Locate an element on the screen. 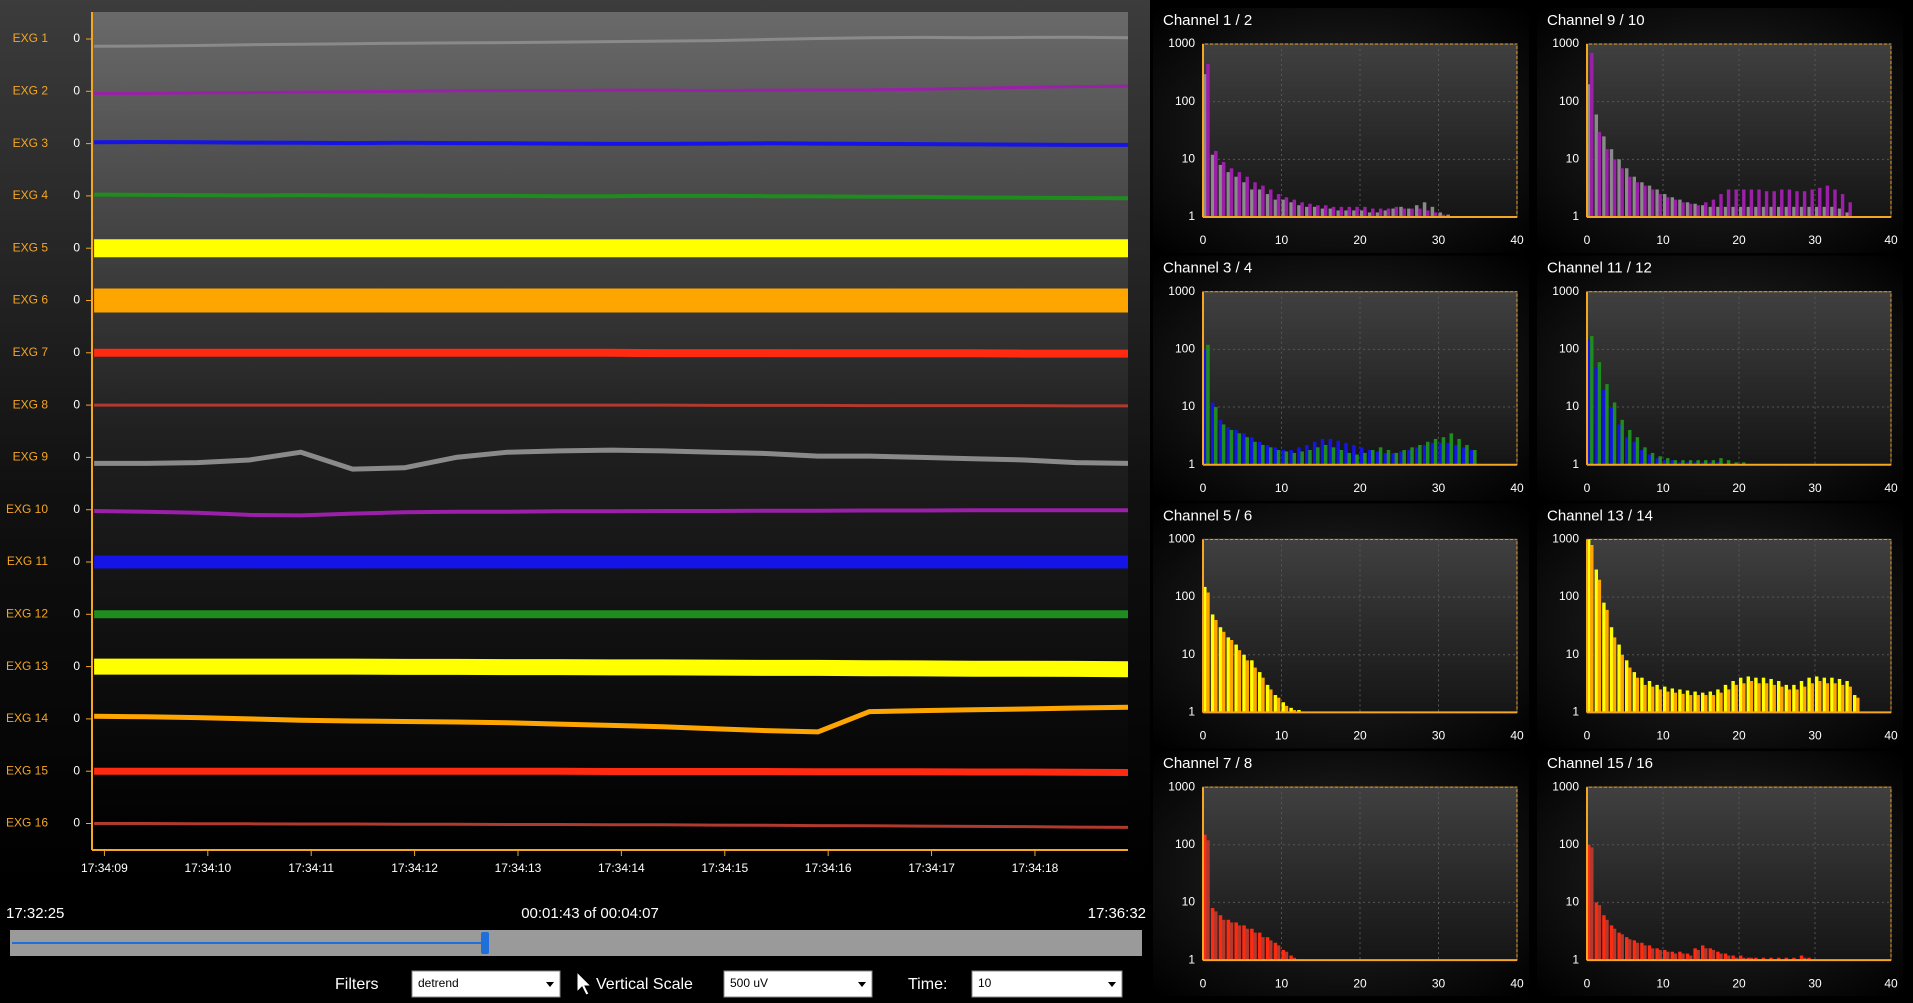 The width and height of the screenshot is (1913, 1003). x-tick-label: 17:34:12 is located at coordinates (414, 868).